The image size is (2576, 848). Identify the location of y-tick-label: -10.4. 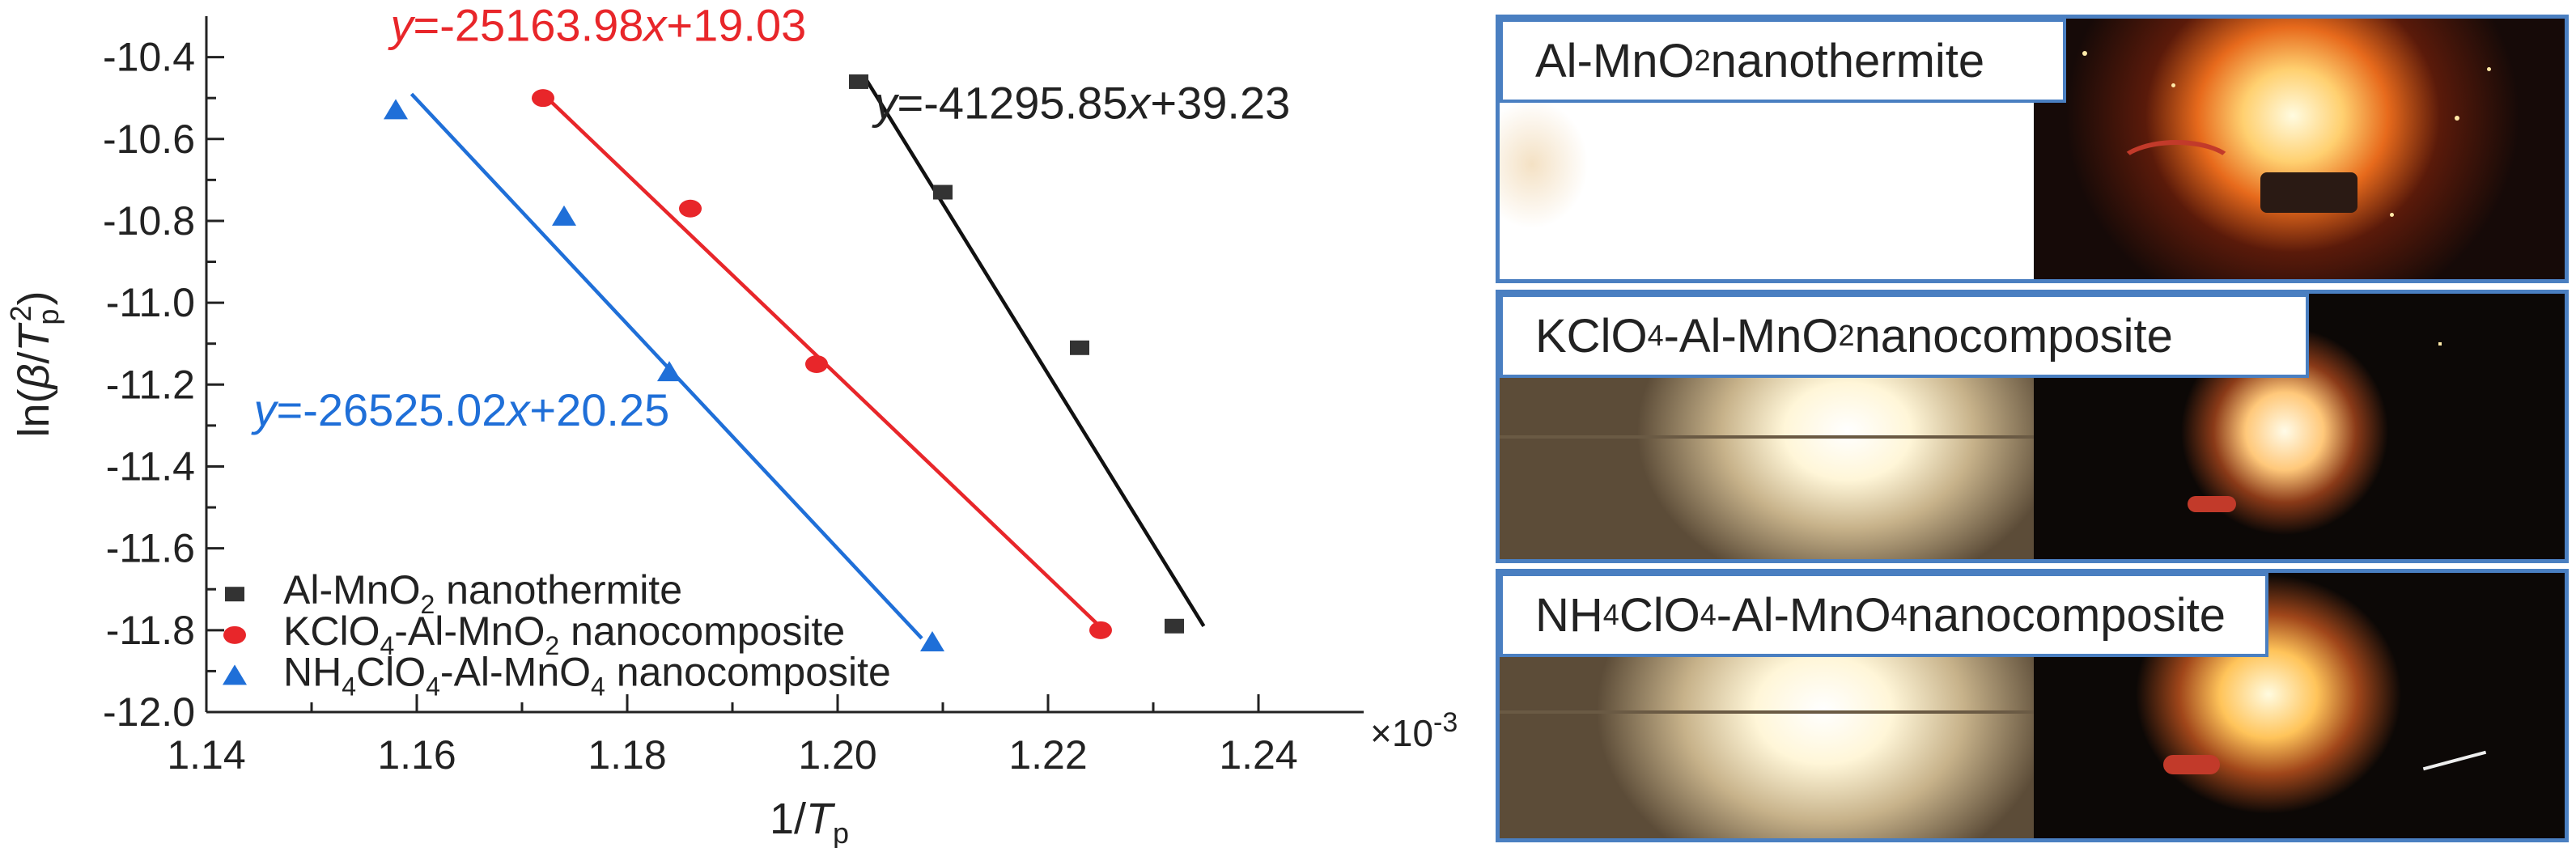
(149, 58).